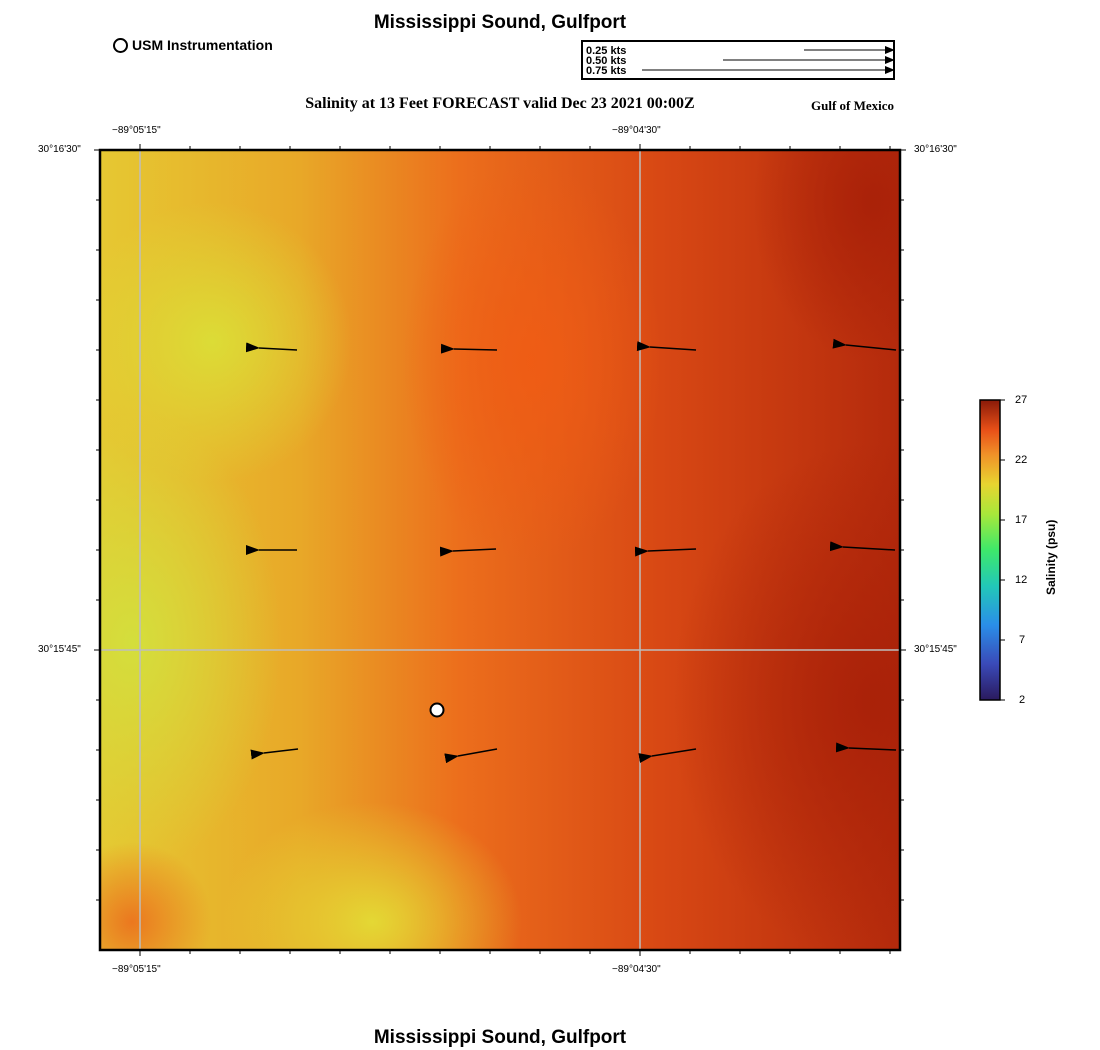 The height and width of the screenshot is (1050, 1100). Describe the element at coordinates (136, 969) in the screenshot. I see `lon-label-bottom-1: −89°05'15"` at that location.